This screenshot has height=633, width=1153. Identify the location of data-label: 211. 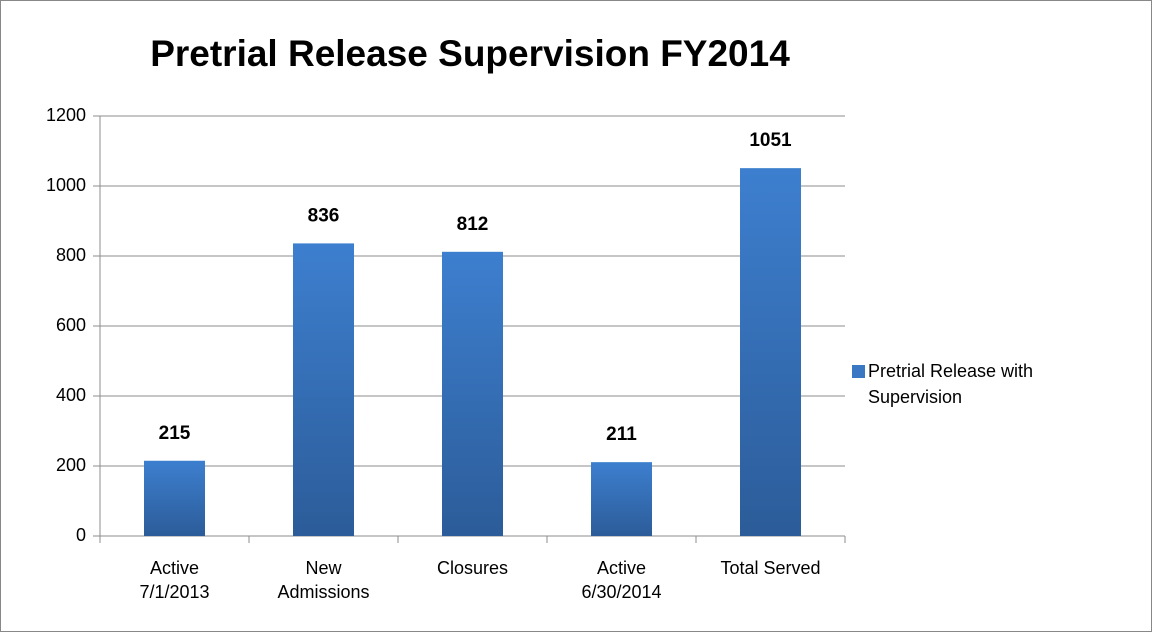
(621, 434).